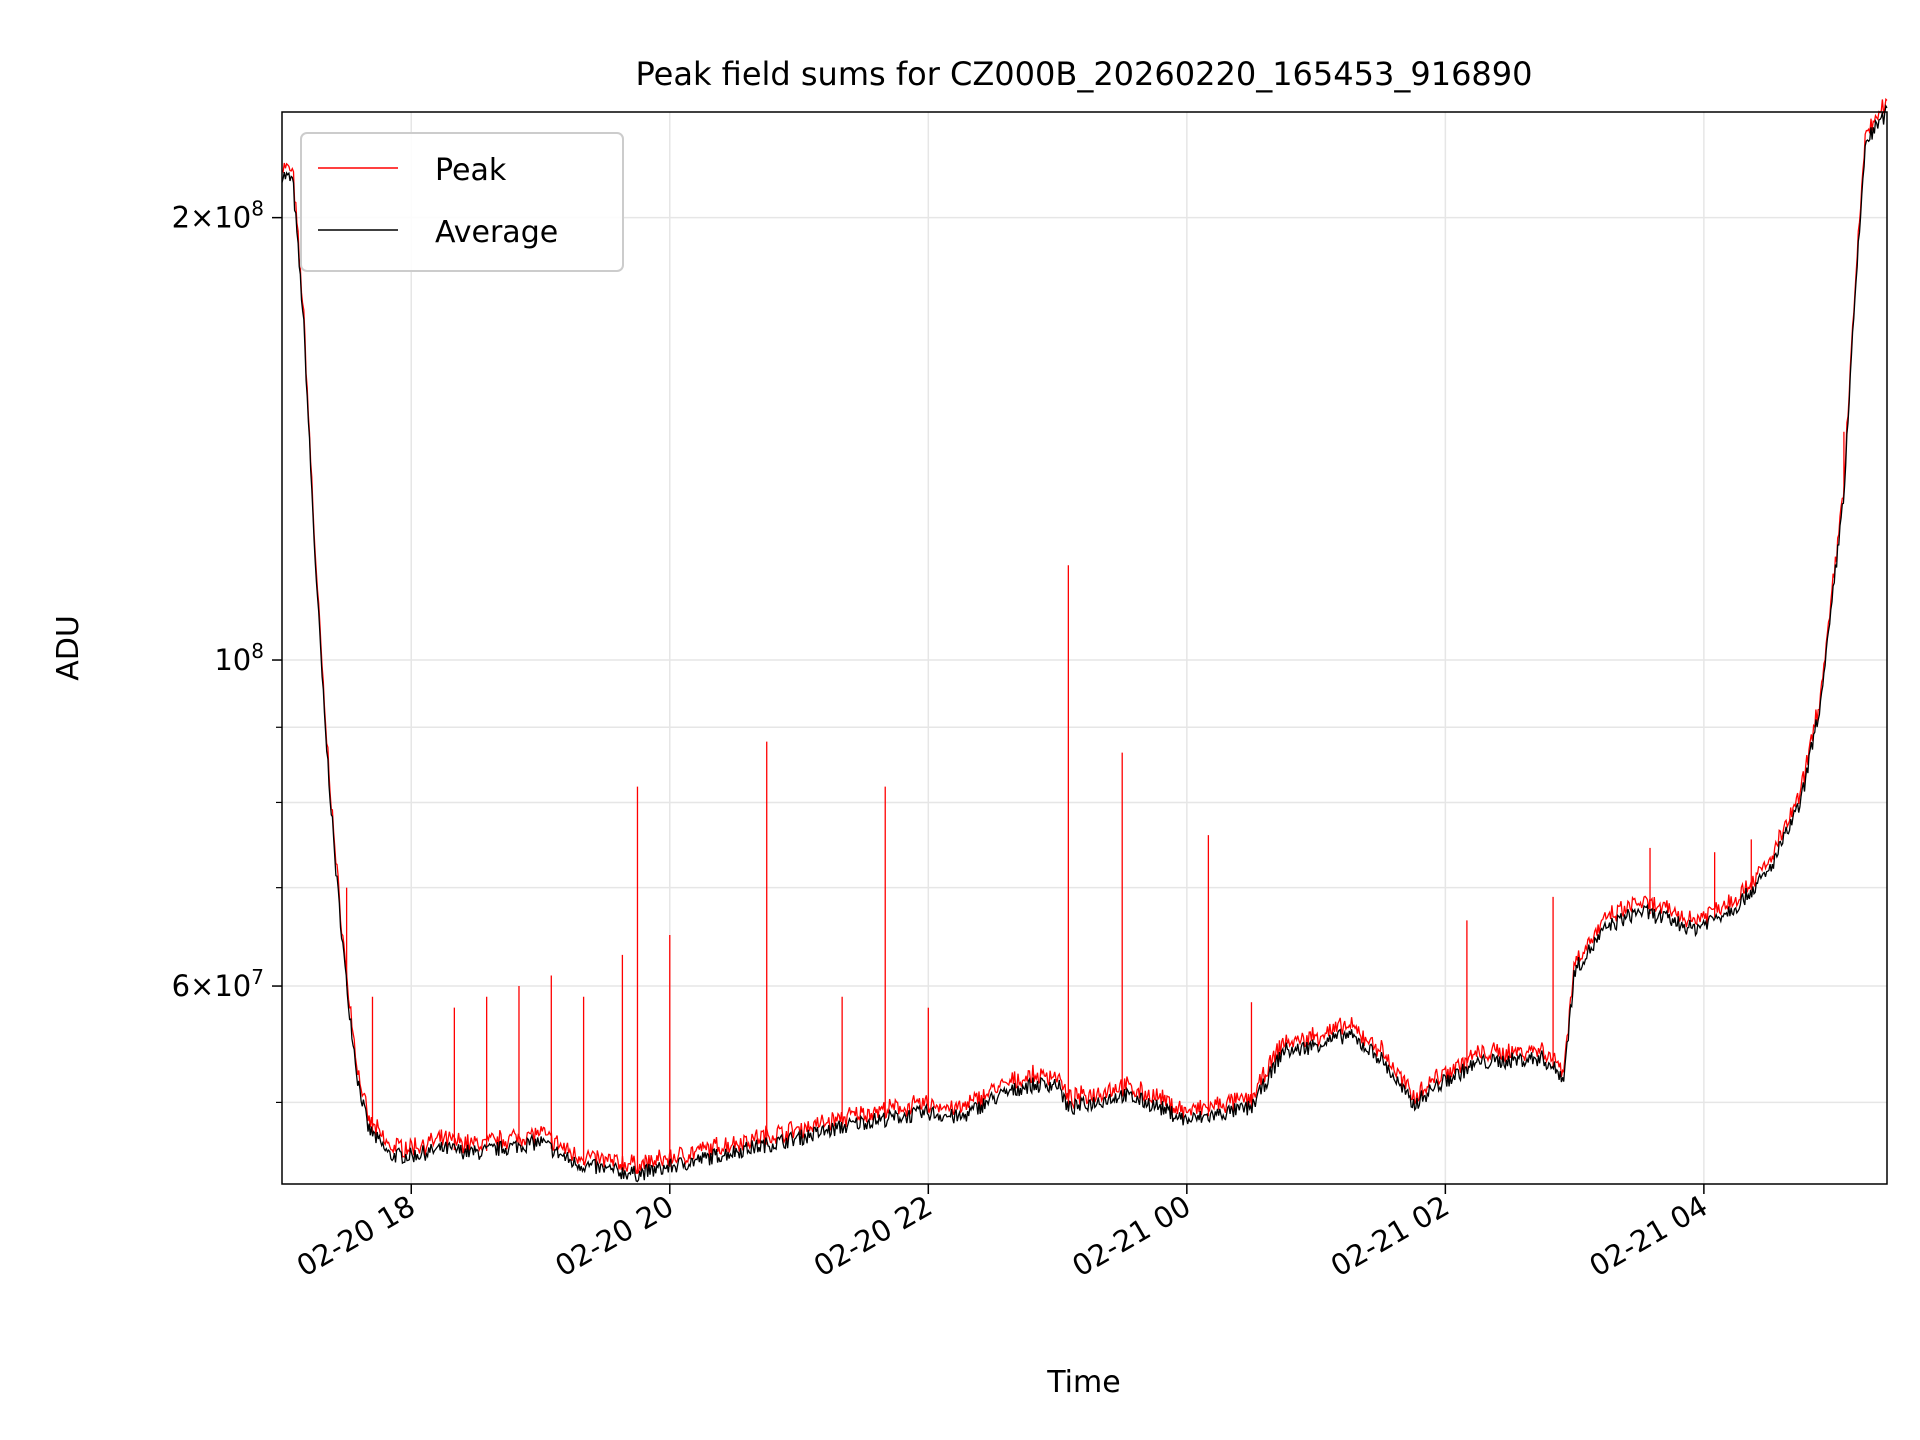 This screenshot has width=1920, height=1440. Describe the element at coordinates (356, 1236) in the screenshot. I see `x-tick-label: 02-20 18` at that location.